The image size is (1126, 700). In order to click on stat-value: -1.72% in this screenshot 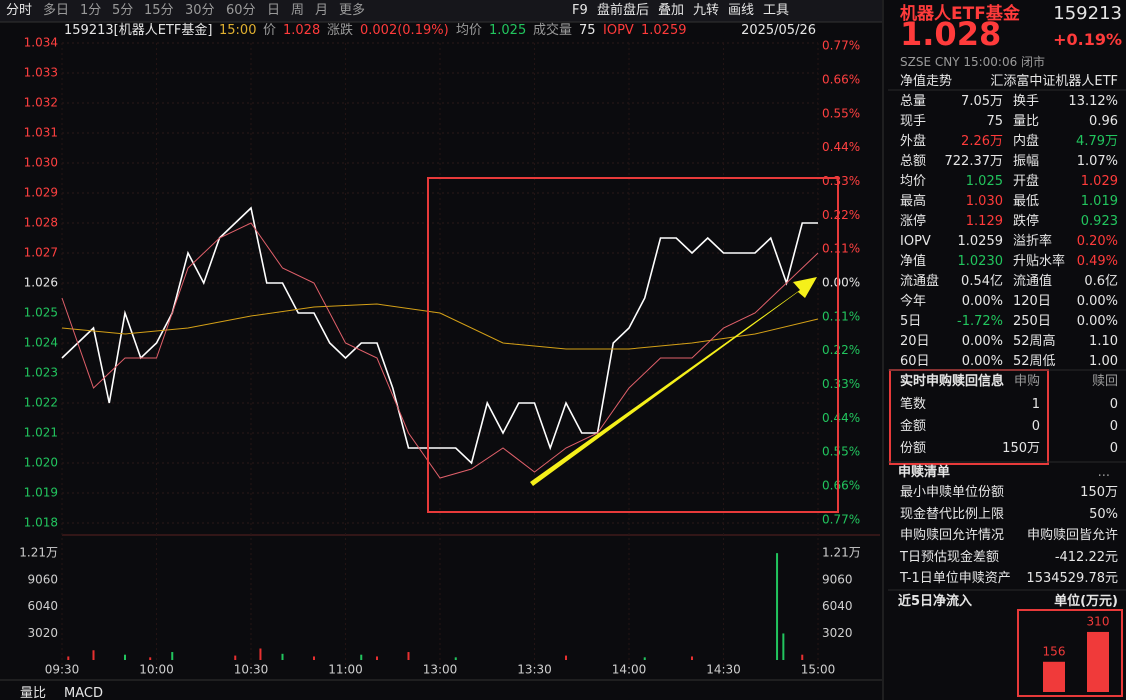, I will do `click(980, 321)`.